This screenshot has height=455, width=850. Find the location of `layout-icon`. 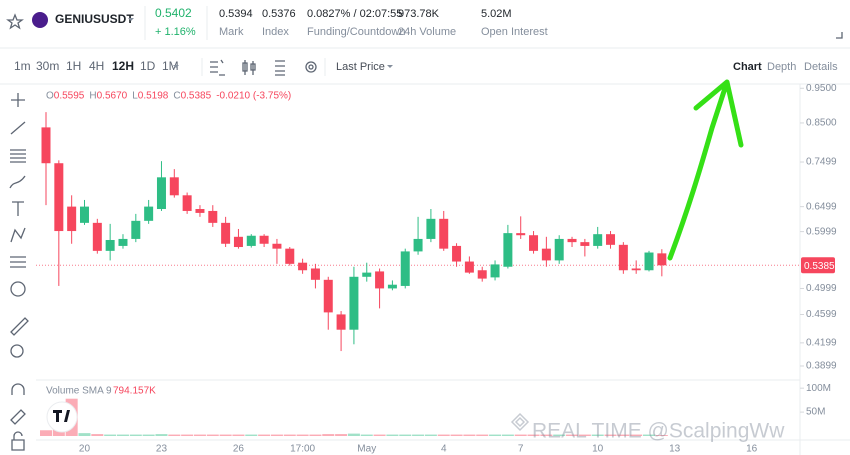

layout-icon is located at coordinates (280, 68).